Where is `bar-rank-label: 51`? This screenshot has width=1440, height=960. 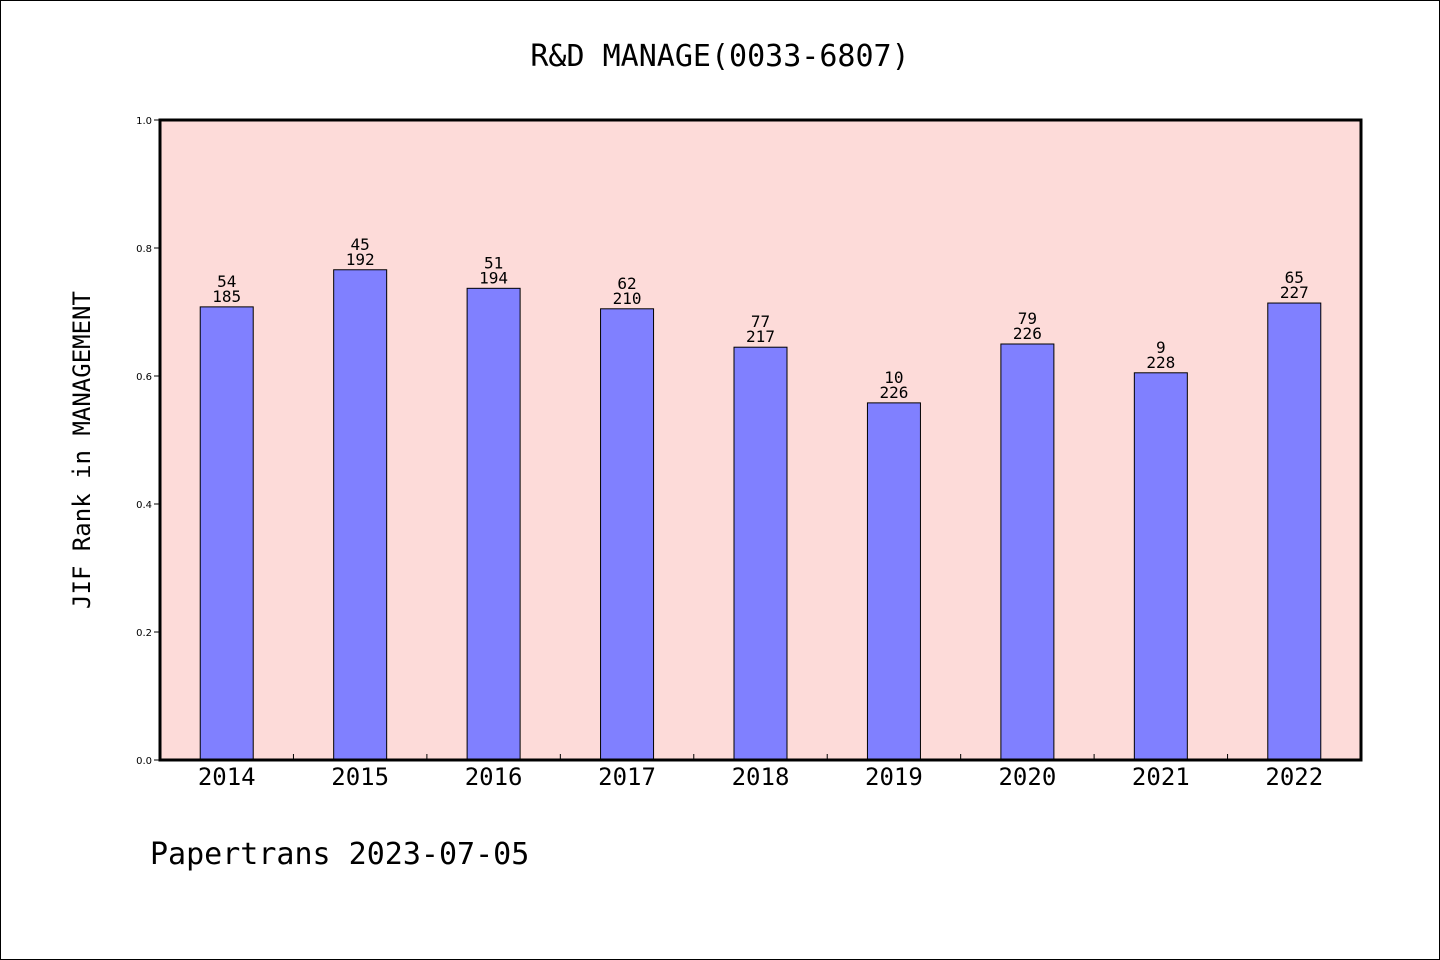 bar-rank-label: 51 is located at coordinates (493, 262).